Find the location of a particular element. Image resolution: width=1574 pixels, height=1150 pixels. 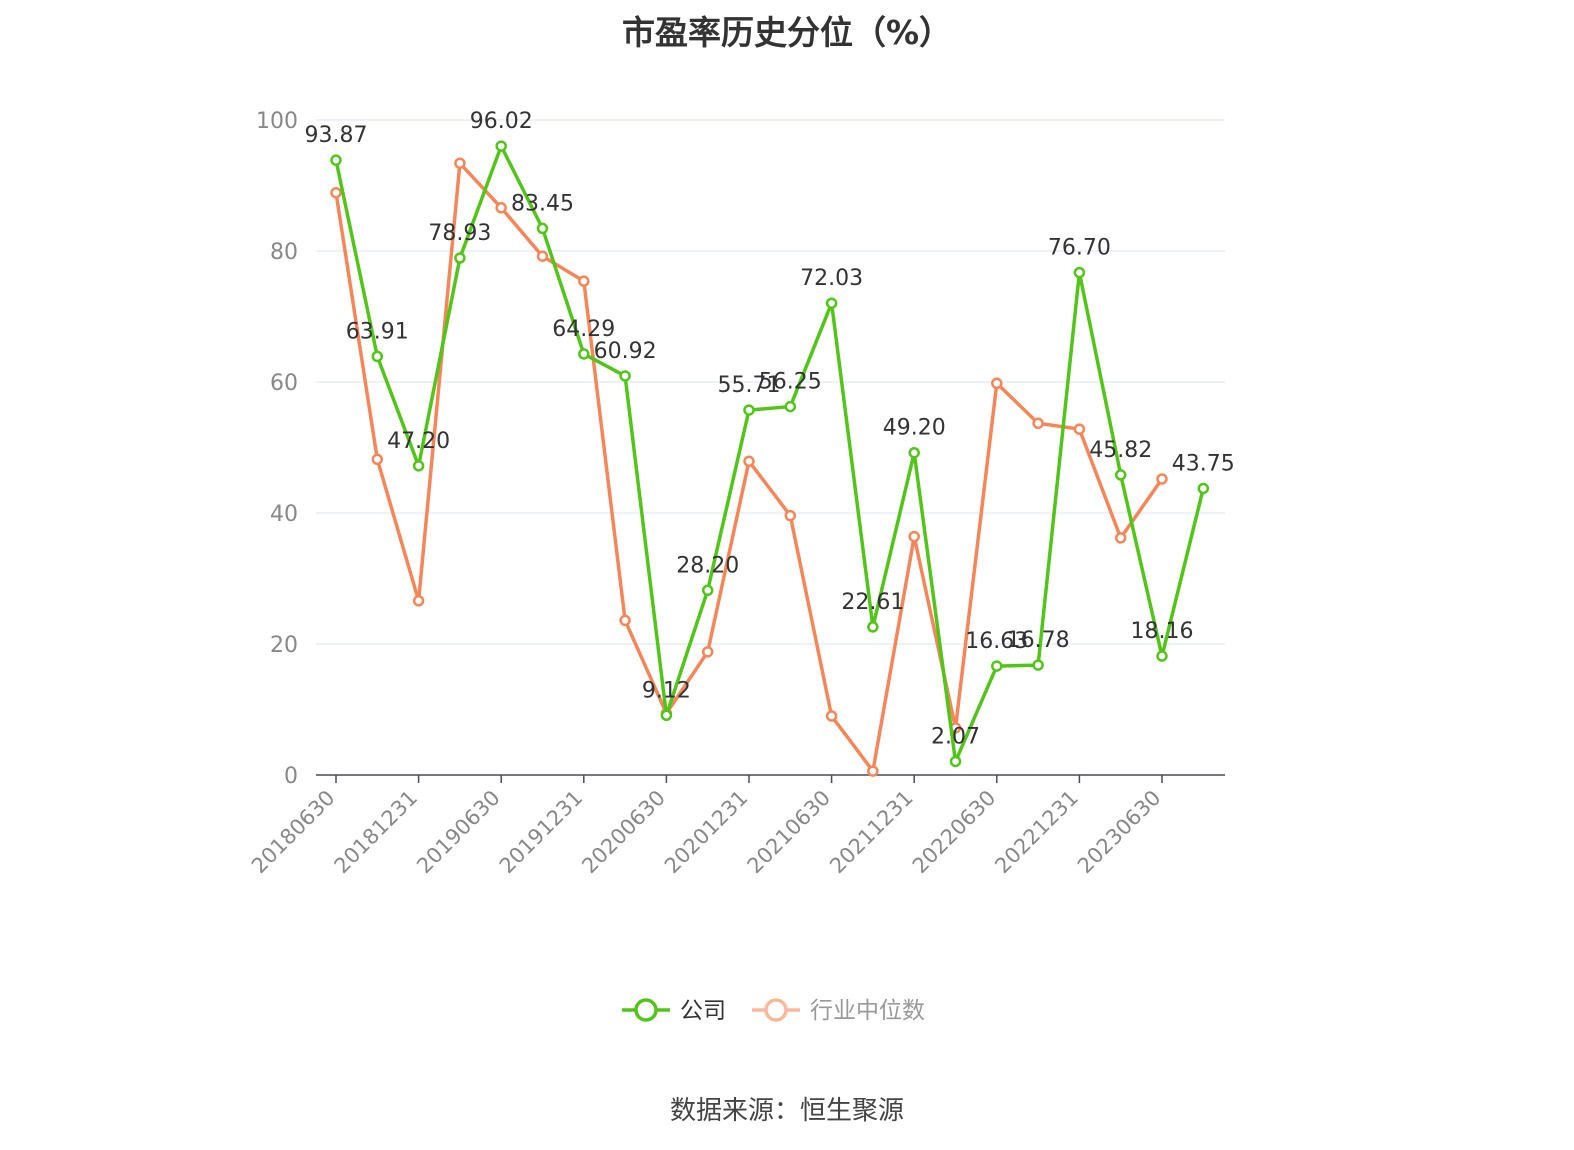

data-label: 83.45 is located at coordinates (542, 203).